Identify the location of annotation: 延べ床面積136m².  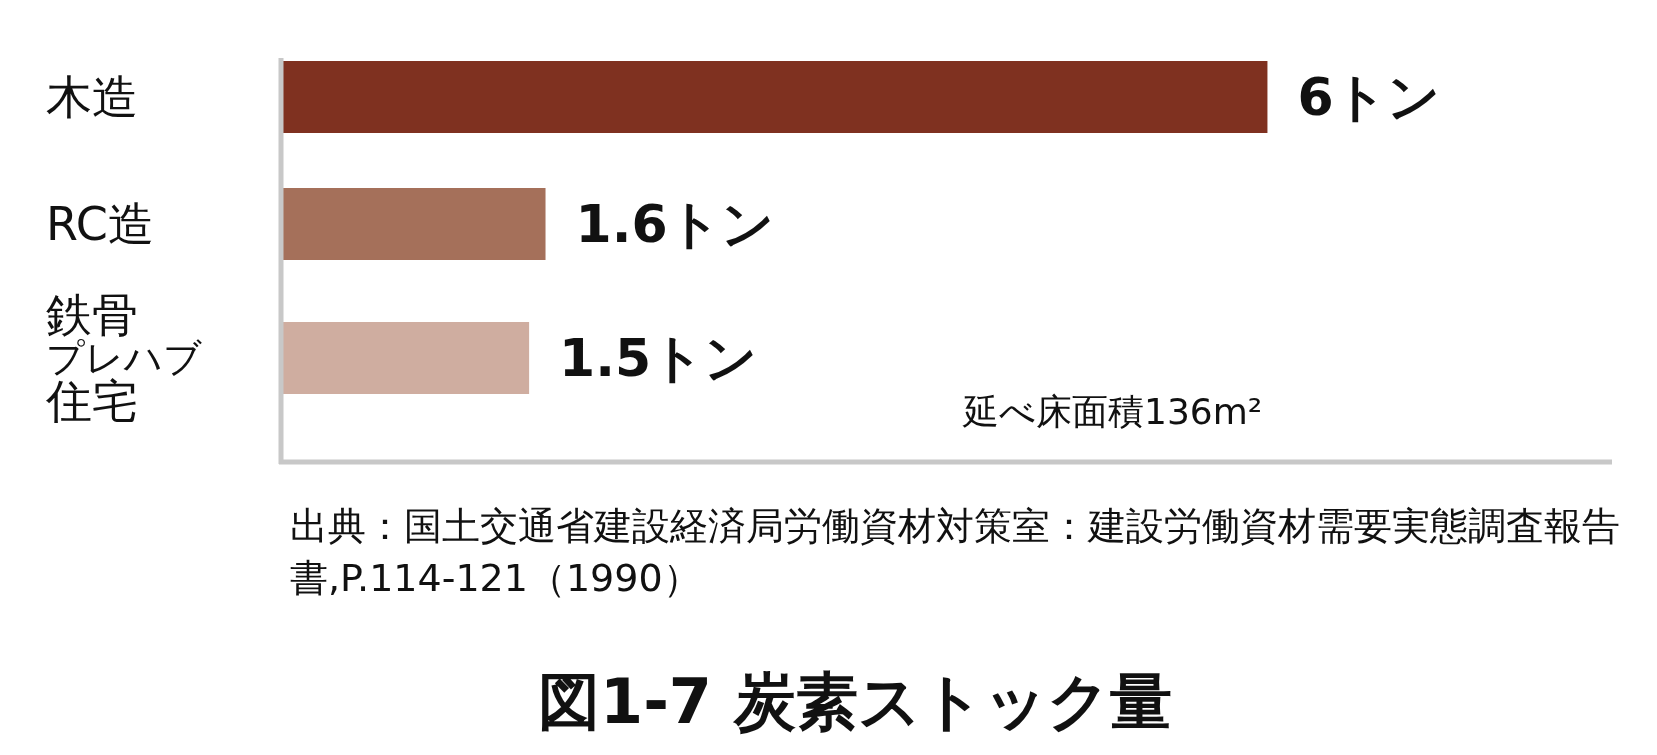
(1113, 412).